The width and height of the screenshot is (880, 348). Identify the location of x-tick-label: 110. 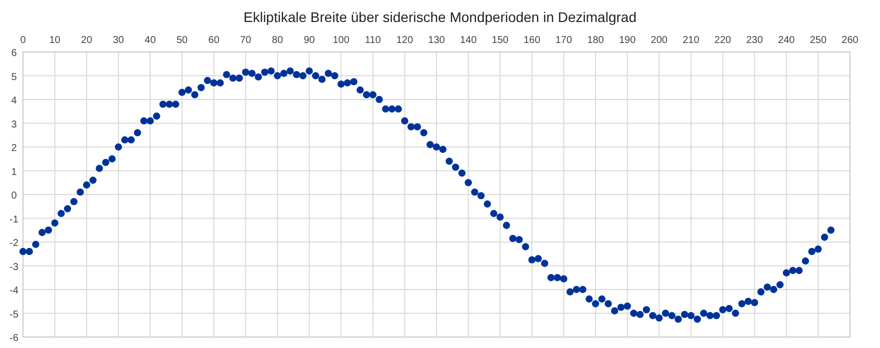
(373, 40).